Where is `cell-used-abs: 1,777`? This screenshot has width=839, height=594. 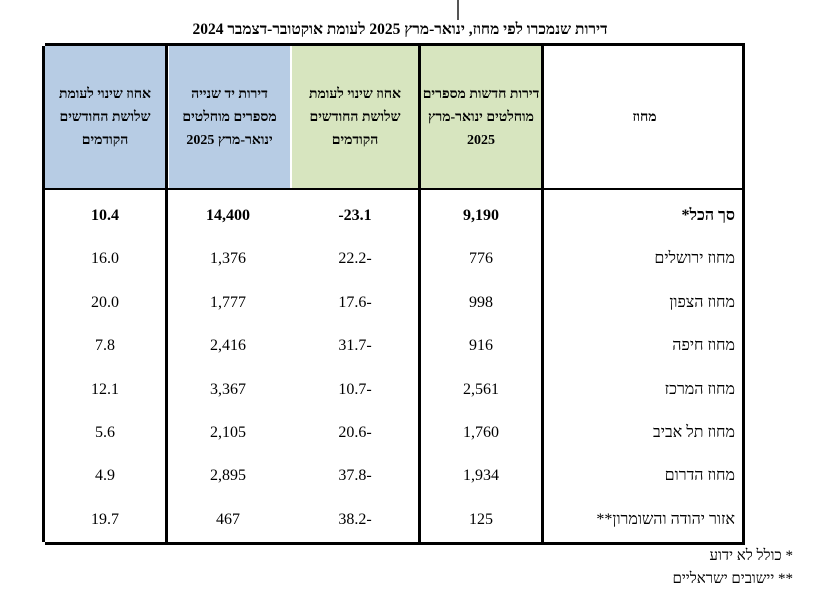 cell-used-abs: 1,777 is located at coordinates (228, 302).